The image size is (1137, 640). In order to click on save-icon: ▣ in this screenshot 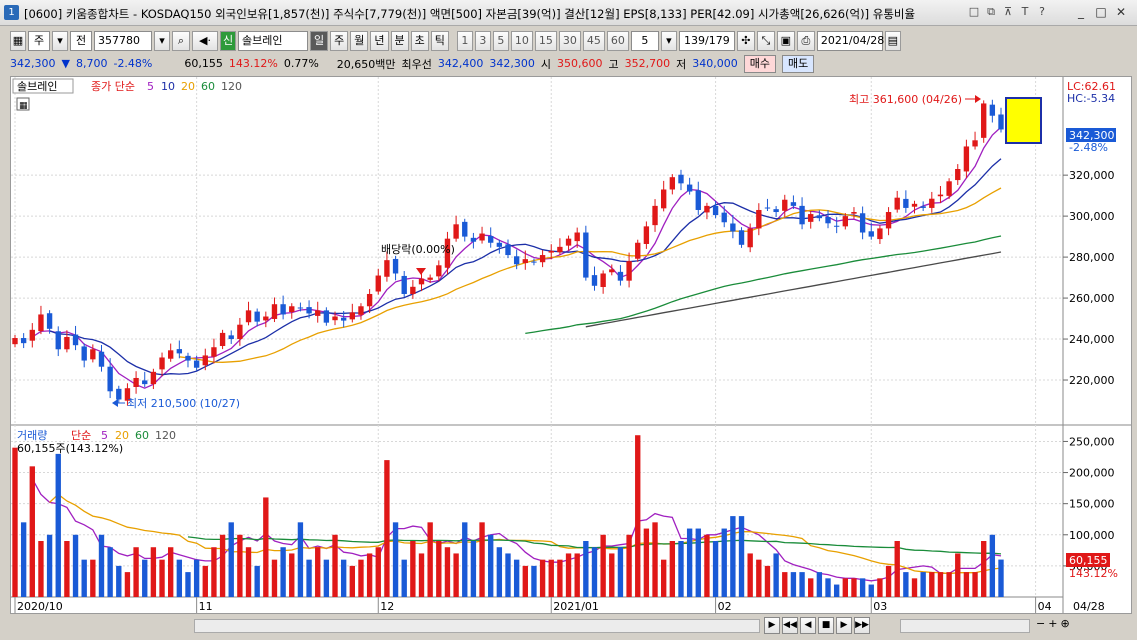, I will do `click(785, 41)`.